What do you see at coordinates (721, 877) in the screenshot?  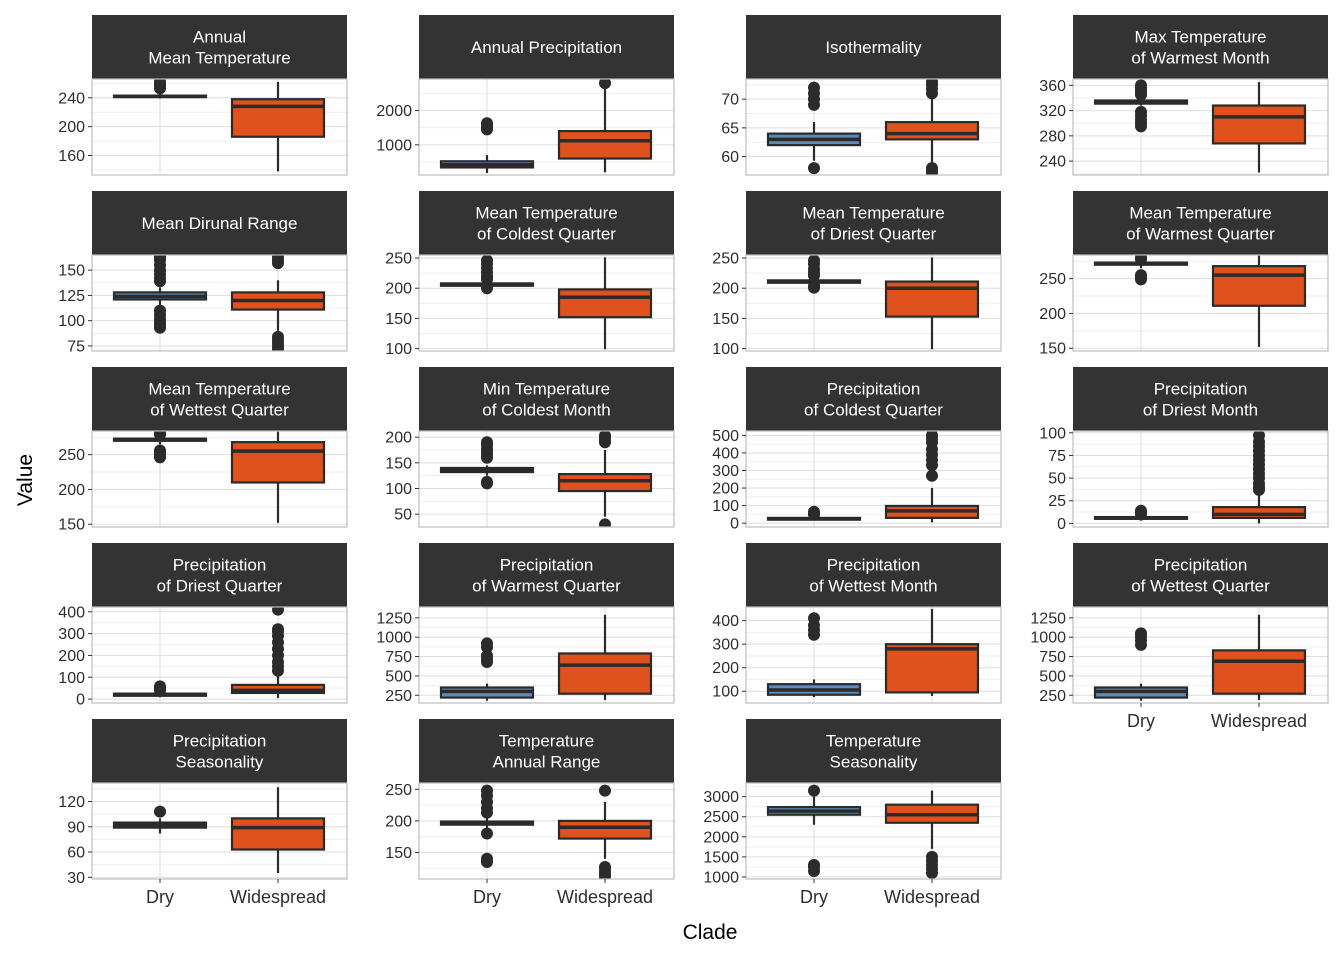 I see `y-tick-label: 1000` at bounding box center [721, 877].